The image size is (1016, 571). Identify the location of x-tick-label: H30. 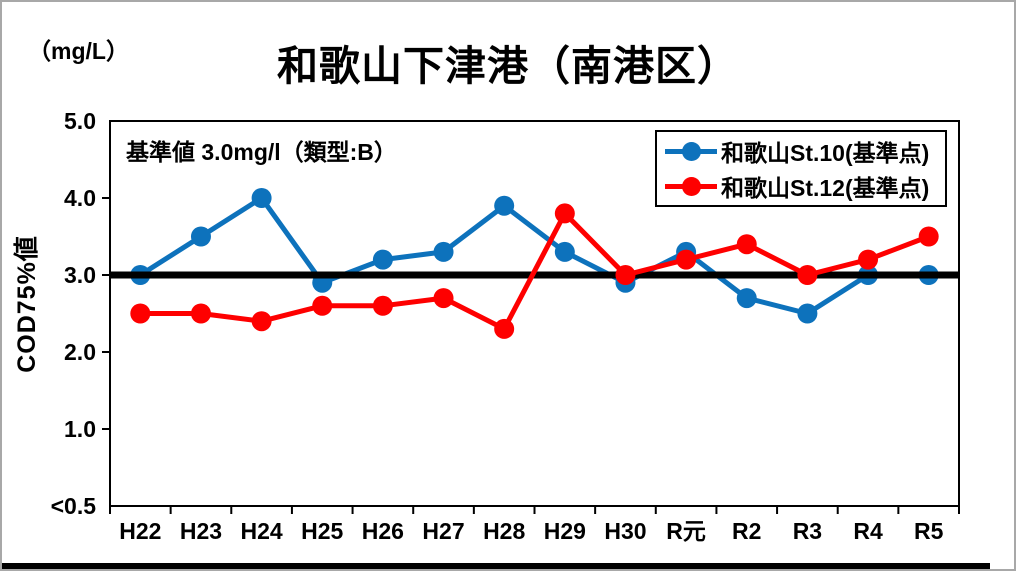
(625, 531).